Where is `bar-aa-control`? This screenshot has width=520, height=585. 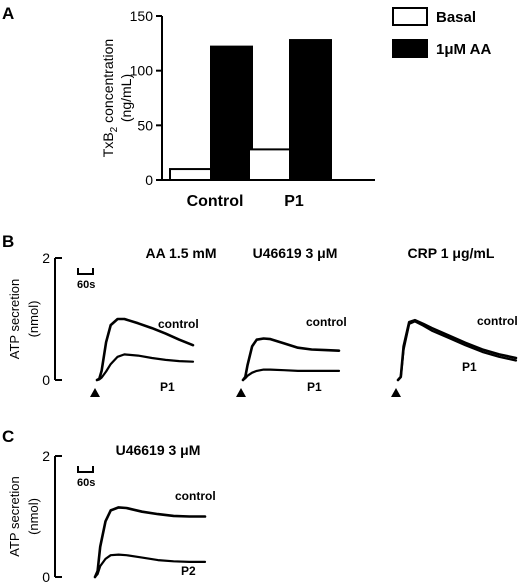
bar-aa-control is located at coordinates (231, 113).